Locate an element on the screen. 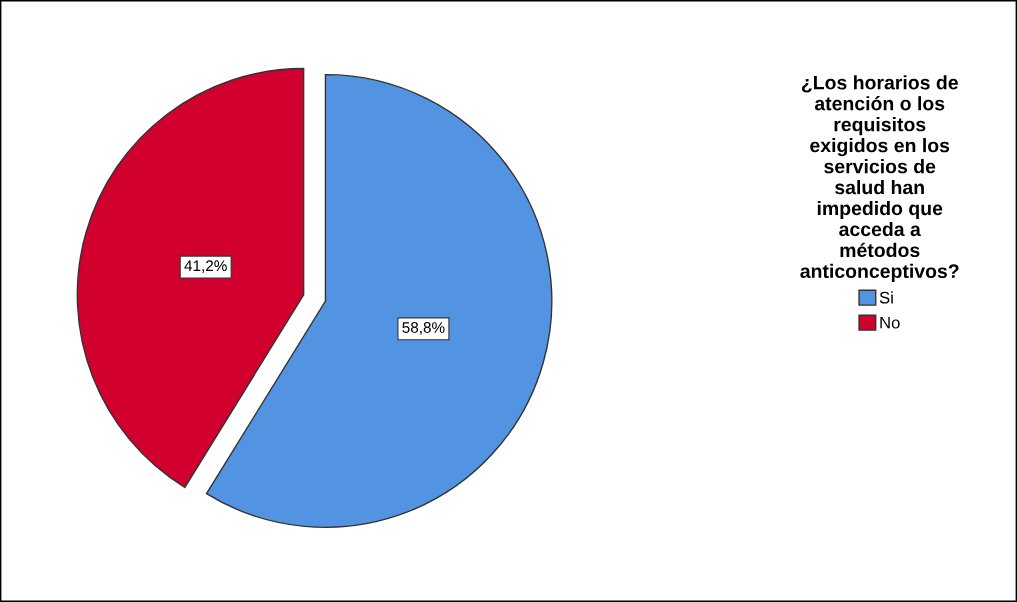 Image resolution: width=1017 pixels, height=602 pixels. legend-label: No is located at coordinates (890, 322).